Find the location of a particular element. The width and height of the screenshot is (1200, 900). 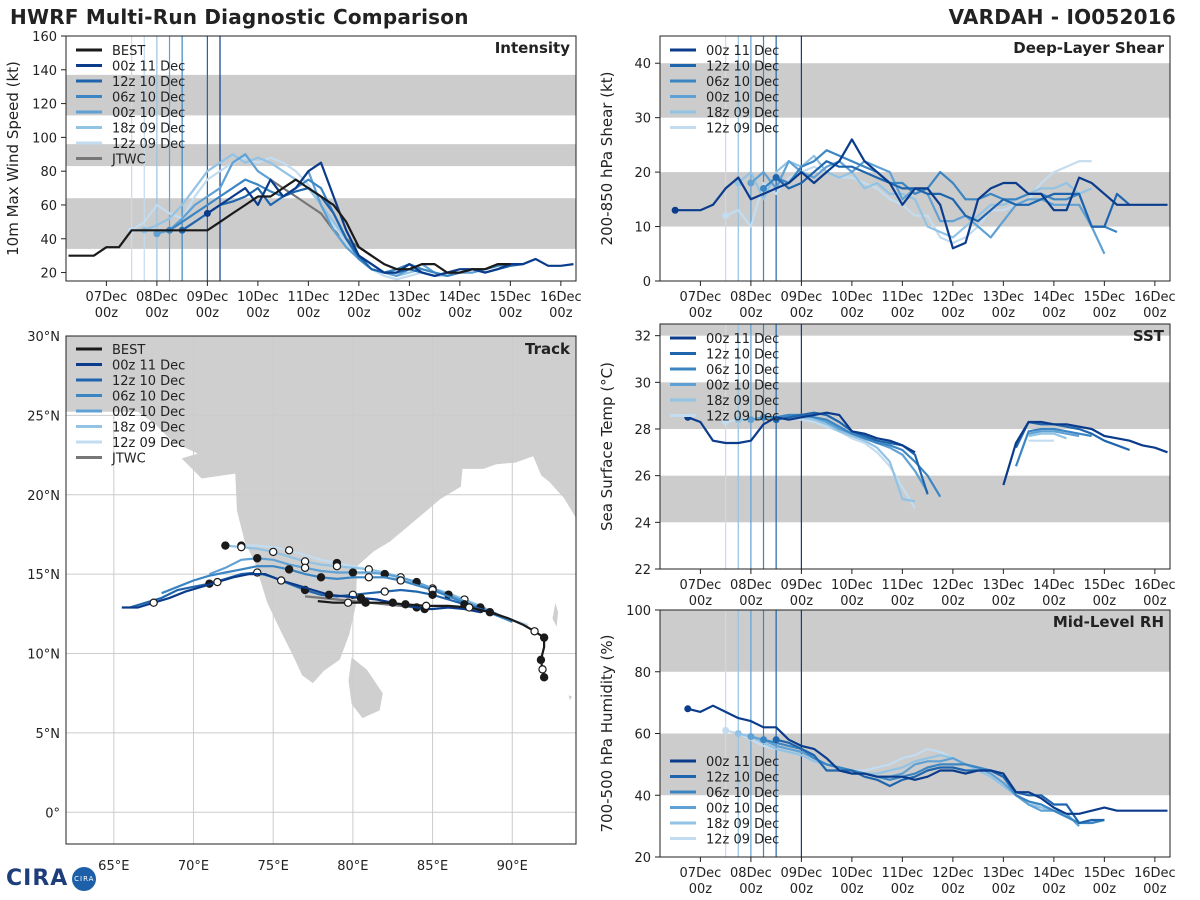

y-tick-label: 120 is located at coordinates (44, 105).